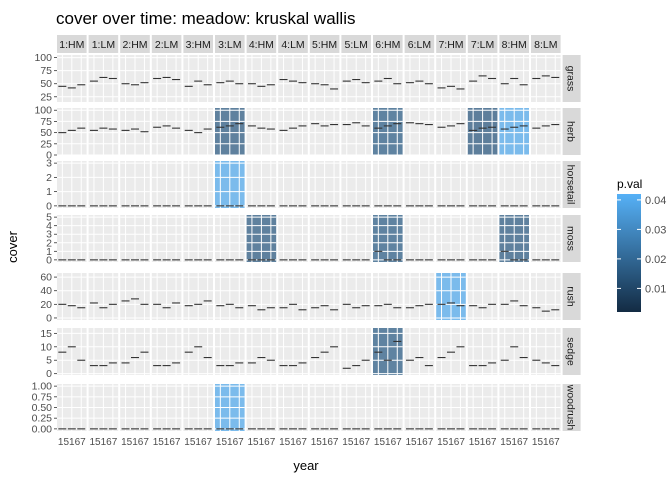 The width and height of the screenshot is (672, 480). What do you see at coordinates (46, 97) in the screenshot?
I see `y-tick-label: 25` at bounding box center [46, 97].